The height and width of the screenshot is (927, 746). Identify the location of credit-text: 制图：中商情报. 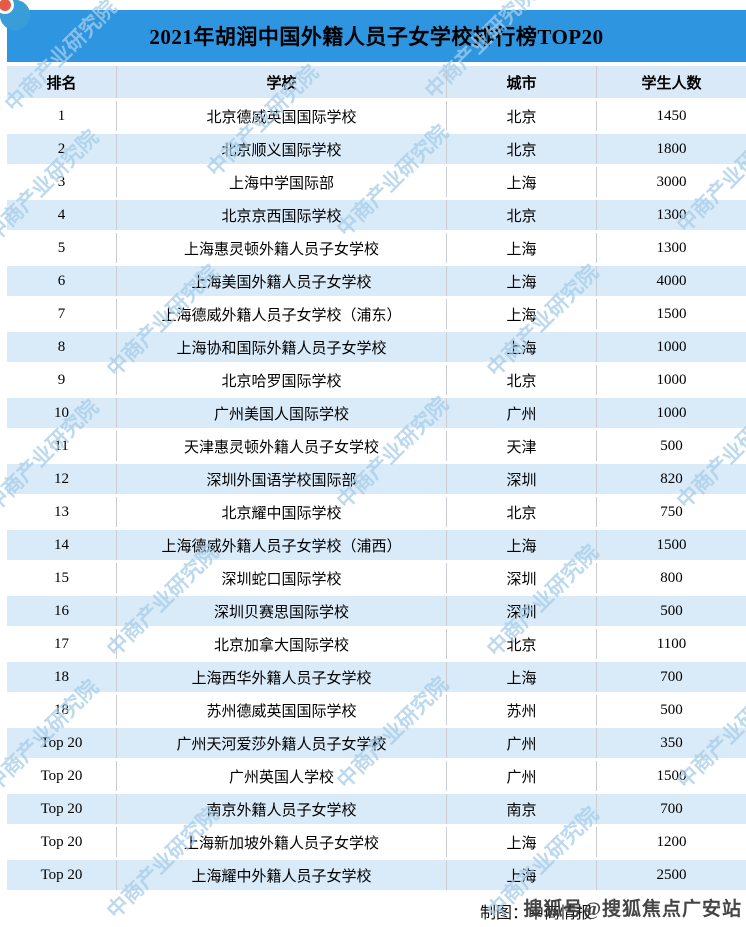
(536, 913).